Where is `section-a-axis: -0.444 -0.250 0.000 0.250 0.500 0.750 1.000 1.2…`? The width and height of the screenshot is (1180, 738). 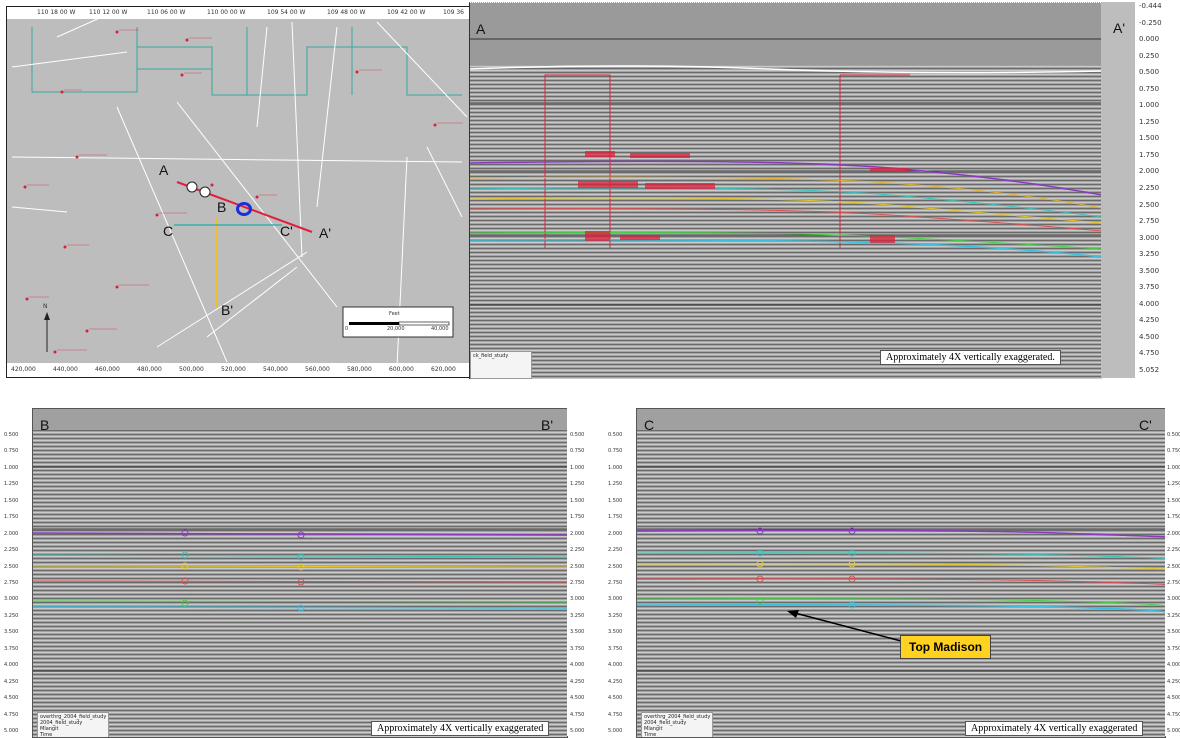
section-a-axis: -0.444 -0.250 0.000 0.250 0.500 0.750 1.000 1.2… is located at coordinates (1158, 189).